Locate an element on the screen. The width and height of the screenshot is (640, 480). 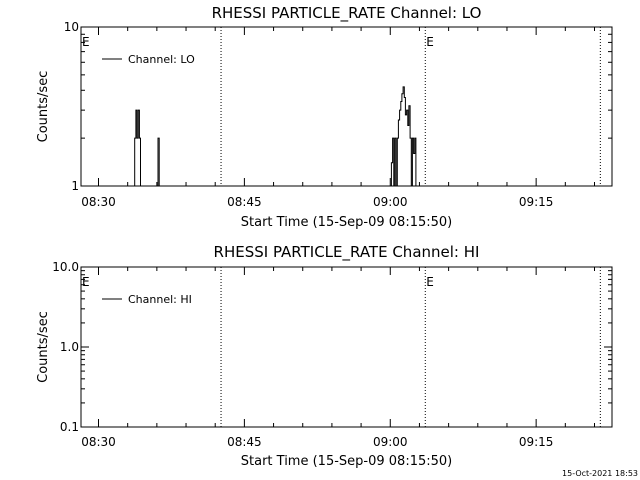
y-tick-label: 1 is located at coordinates (75, 186).